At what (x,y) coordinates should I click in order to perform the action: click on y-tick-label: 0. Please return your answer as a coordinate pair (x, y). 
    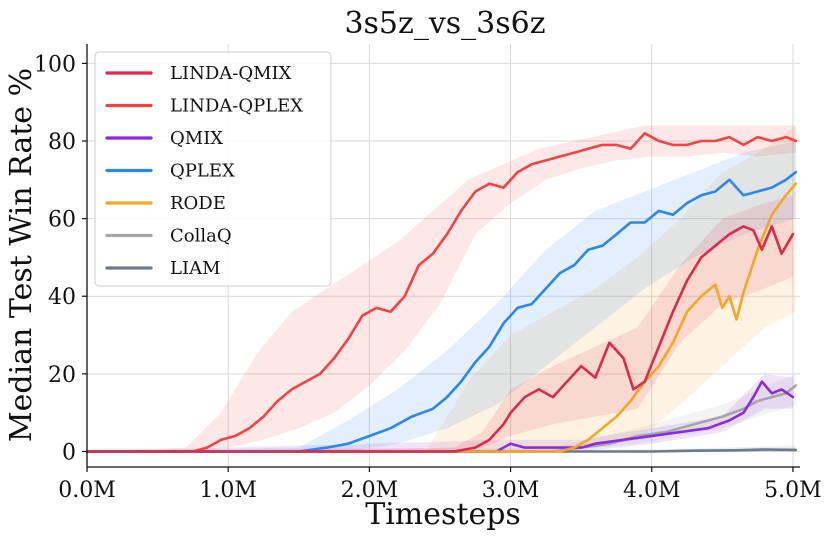
    Looking at the image, I should click on (69, 452).